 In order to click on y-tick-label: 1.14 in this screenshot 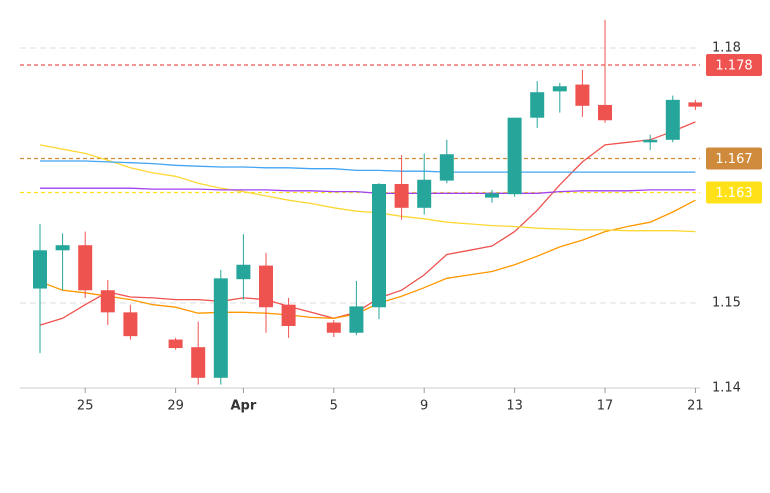, I will do `click(726, 388)`.